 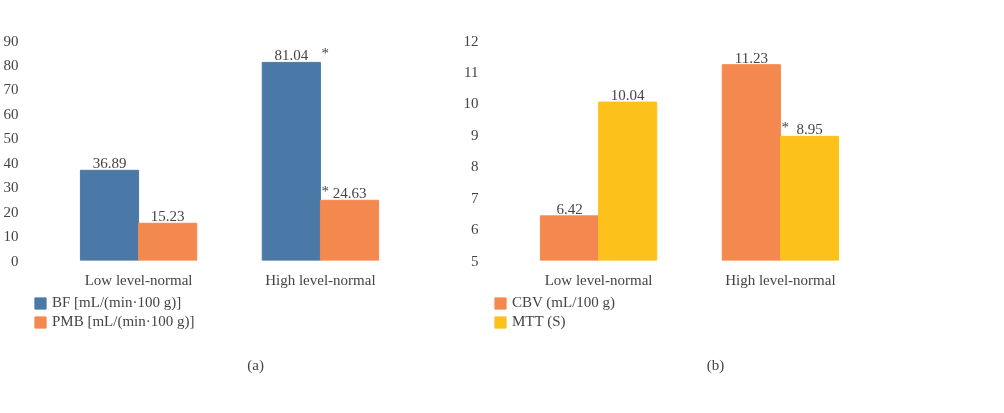 I want to click on y-tick-label: 6, so click(x=475, y=229).